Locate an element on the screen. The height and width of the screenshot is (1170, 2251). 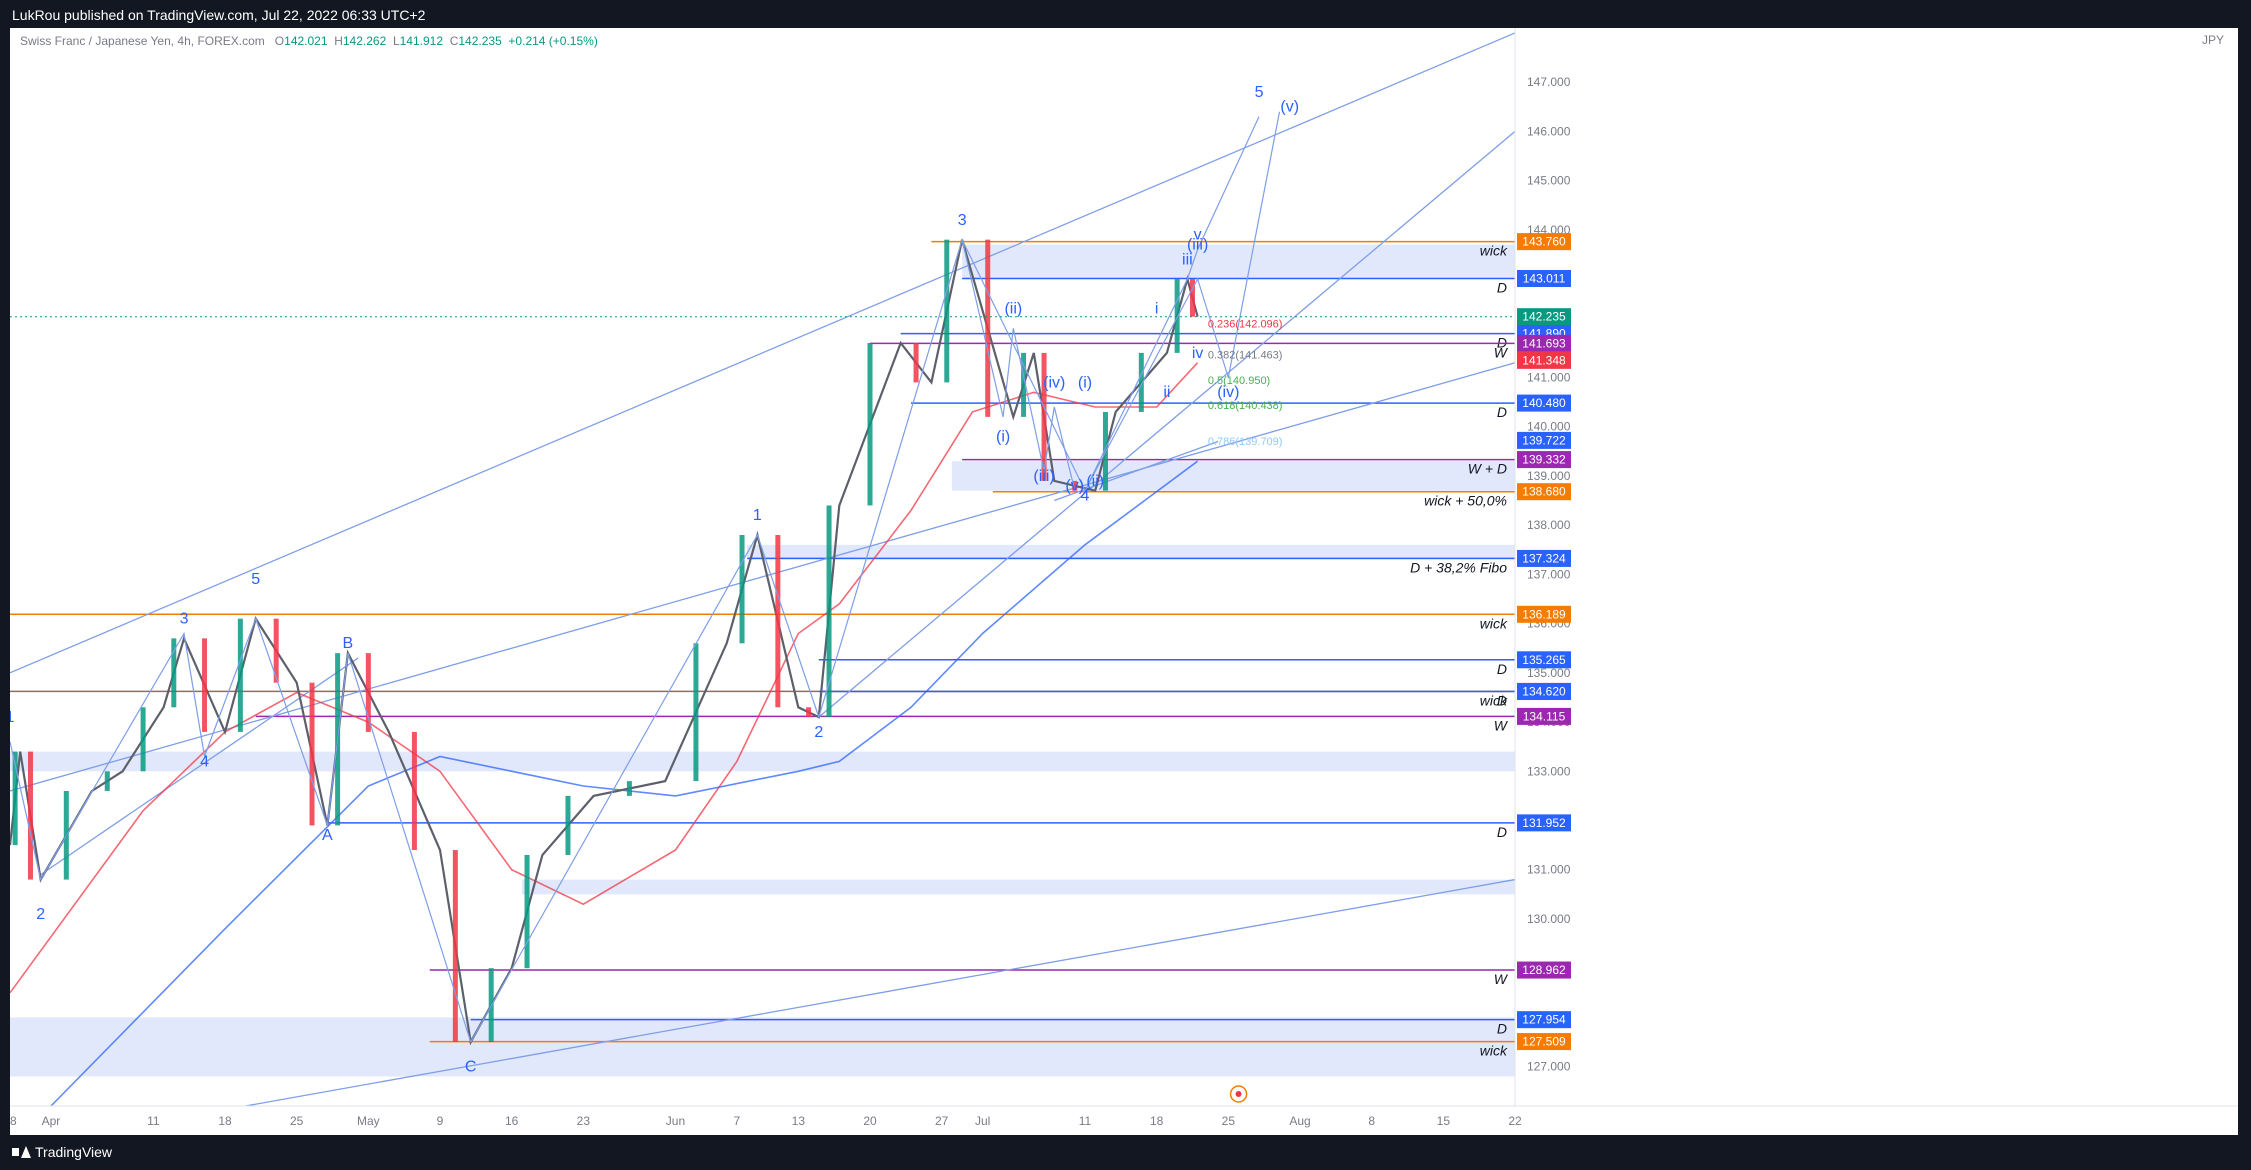
fib-label: 0.786(139.709) is located at coordinates (1245, 442).